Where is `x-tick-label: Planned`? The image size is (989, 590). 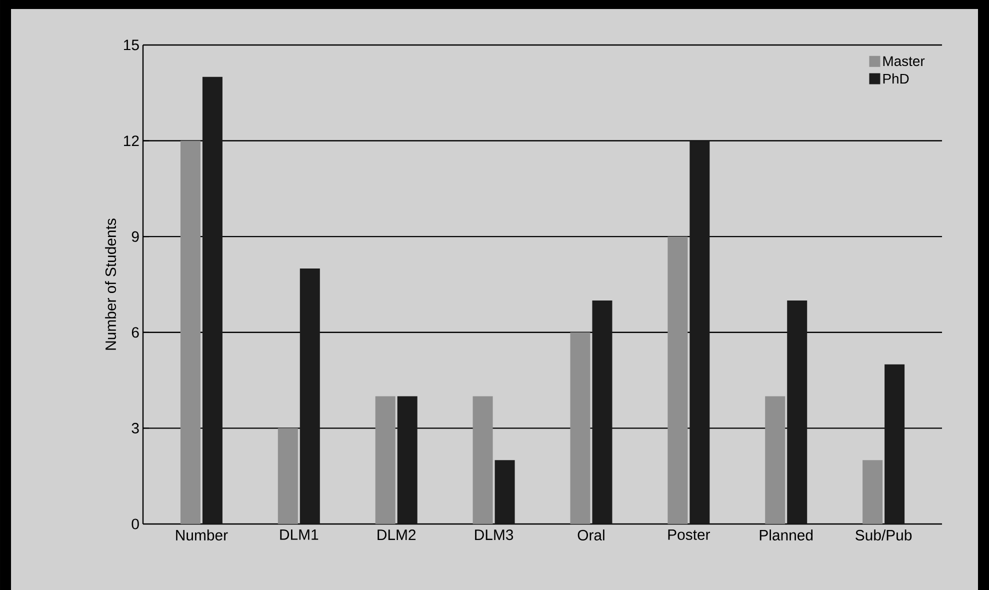
x-tick-label: Planned is located at coordinates (786, 535).